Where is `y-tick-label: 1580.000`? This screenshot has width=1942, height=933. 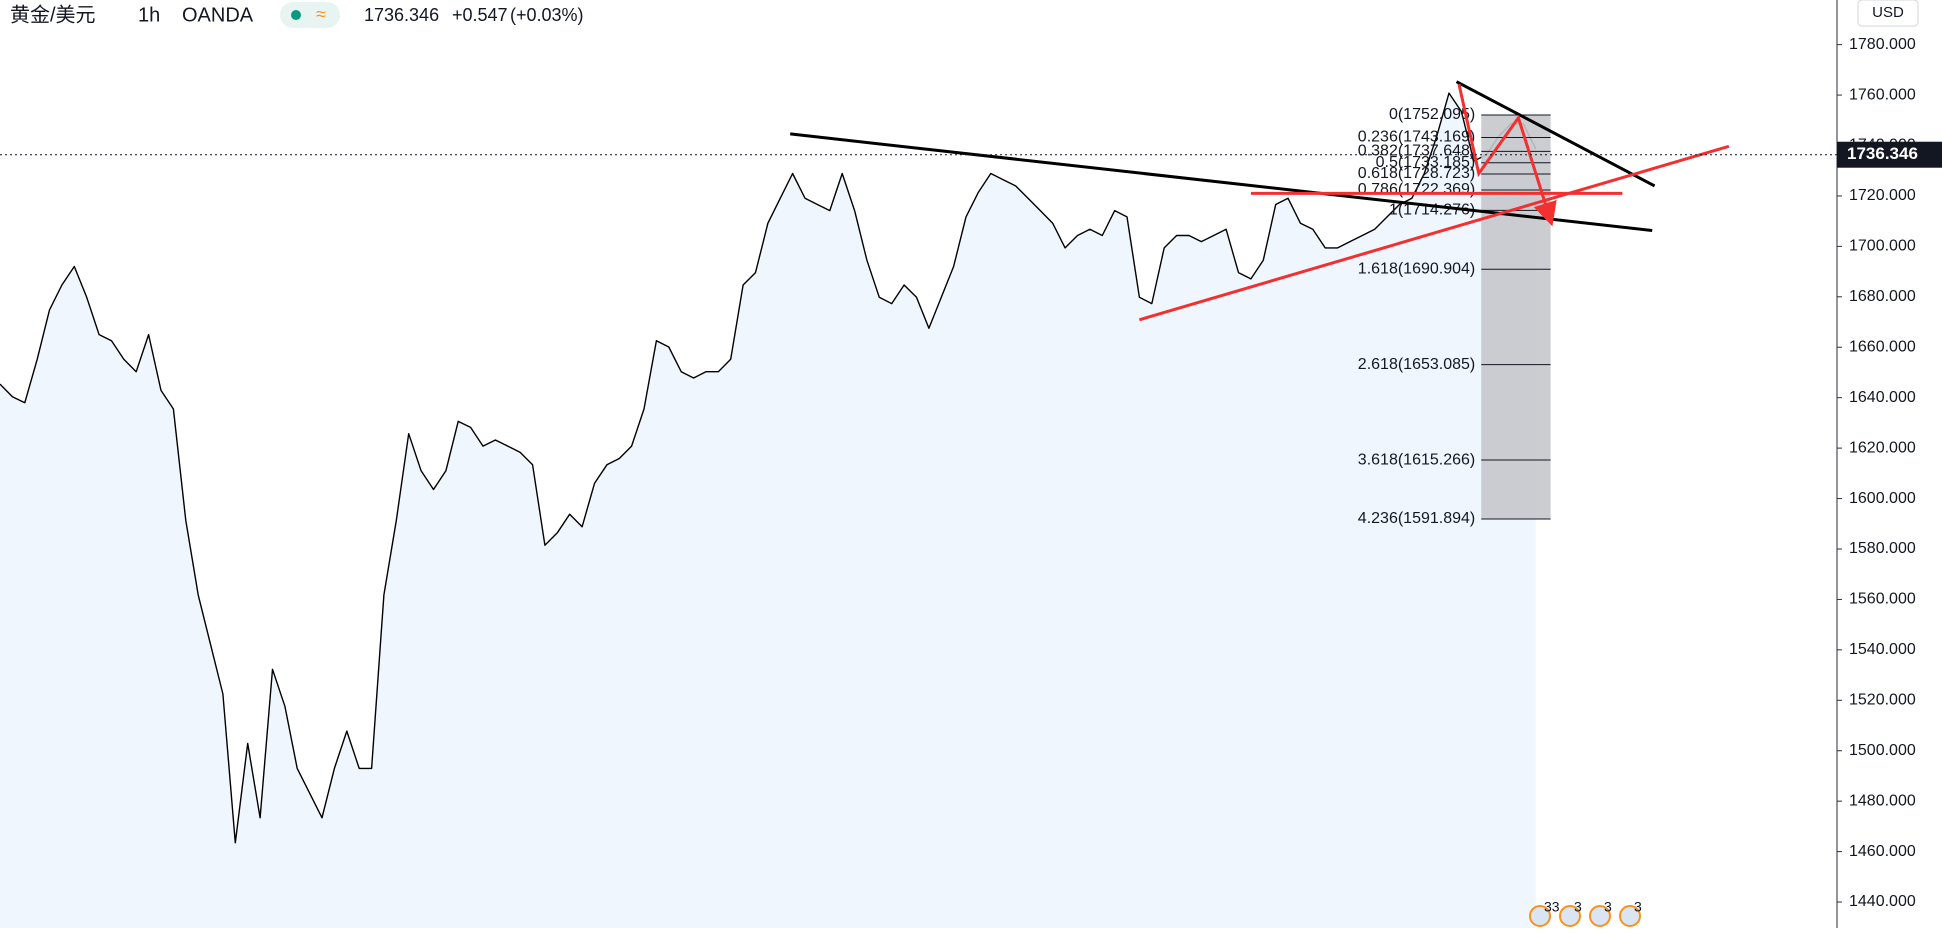 y-tick-label: 1580.000 is located at coordinates (1882, 548).